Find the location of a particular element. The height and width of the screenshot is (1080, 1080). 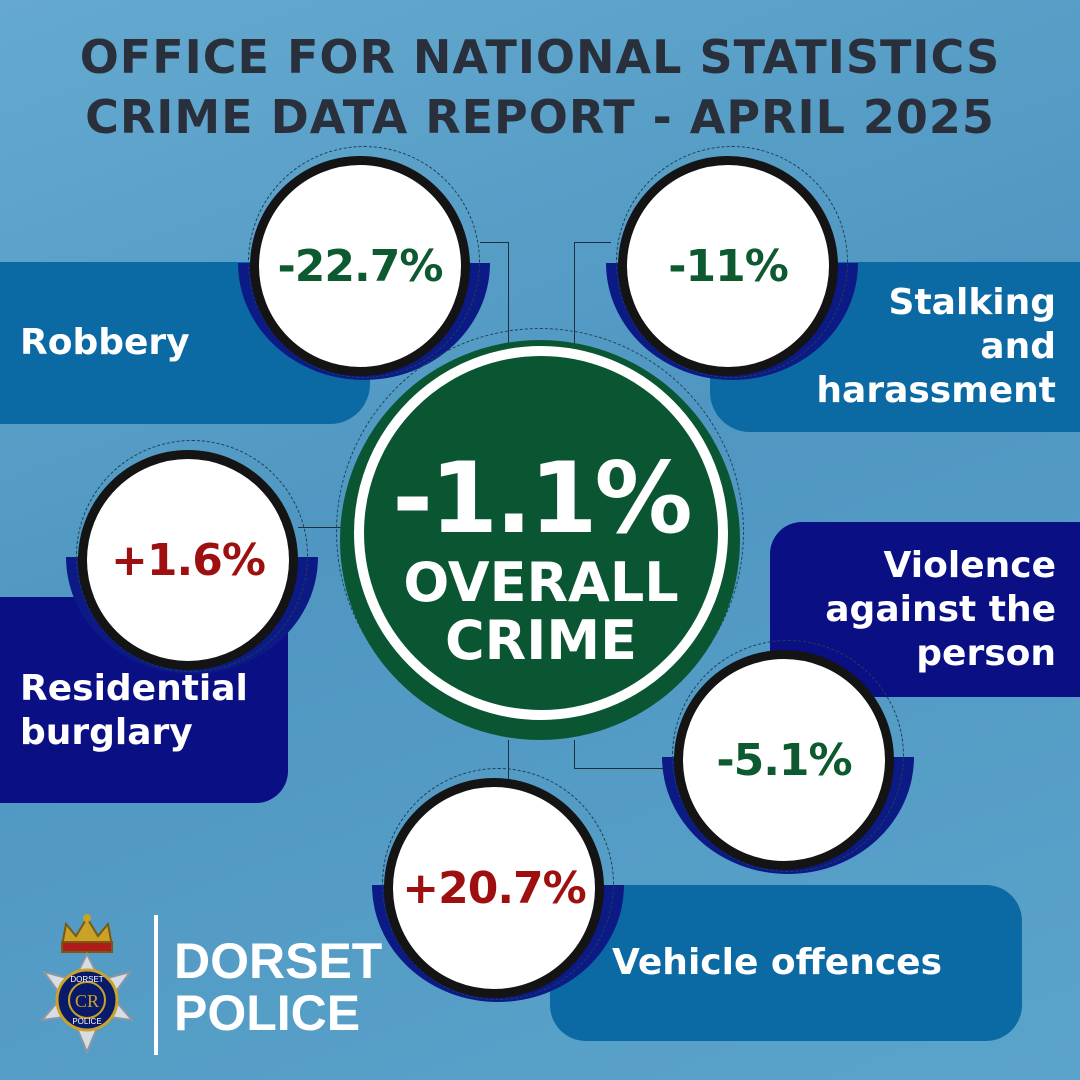

stat-value-violence: -5.1% is located at coordinates (784, 760).